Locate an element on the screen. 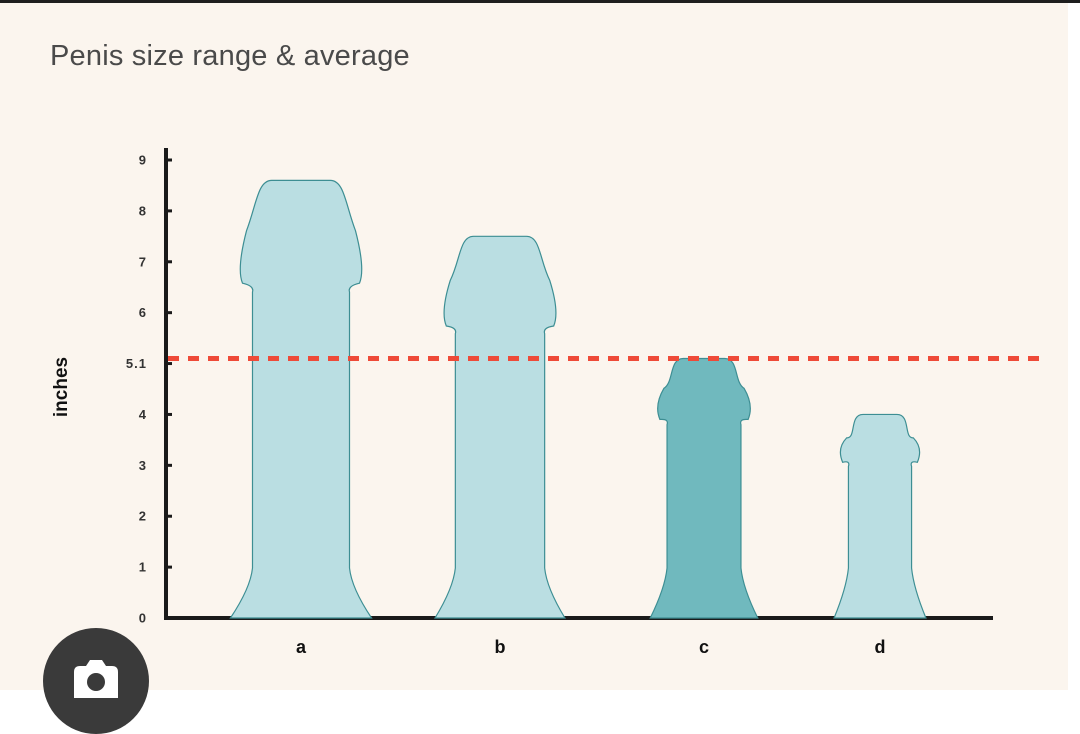 The width and height of the screenshot is (1080, 734). bar-a is located at coordinates (301, 399).